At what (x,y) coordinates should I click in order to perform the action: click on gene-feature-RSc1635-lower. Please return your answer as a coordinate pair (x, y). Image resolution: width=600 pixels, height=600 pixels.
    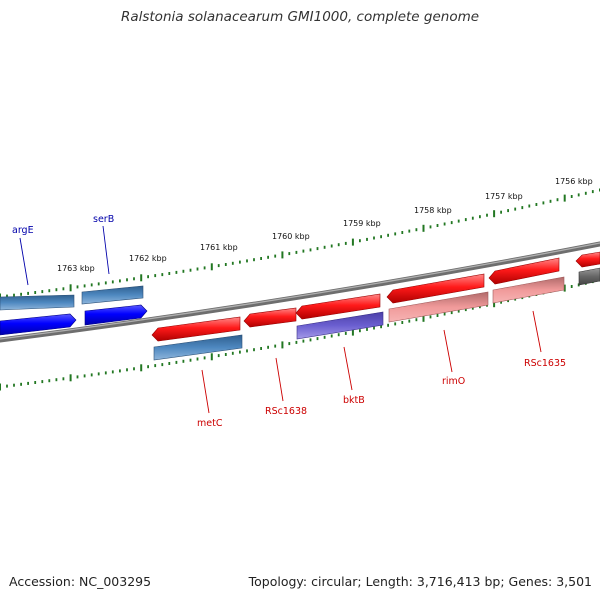
    Looking at the image, I should click on (528, 290).